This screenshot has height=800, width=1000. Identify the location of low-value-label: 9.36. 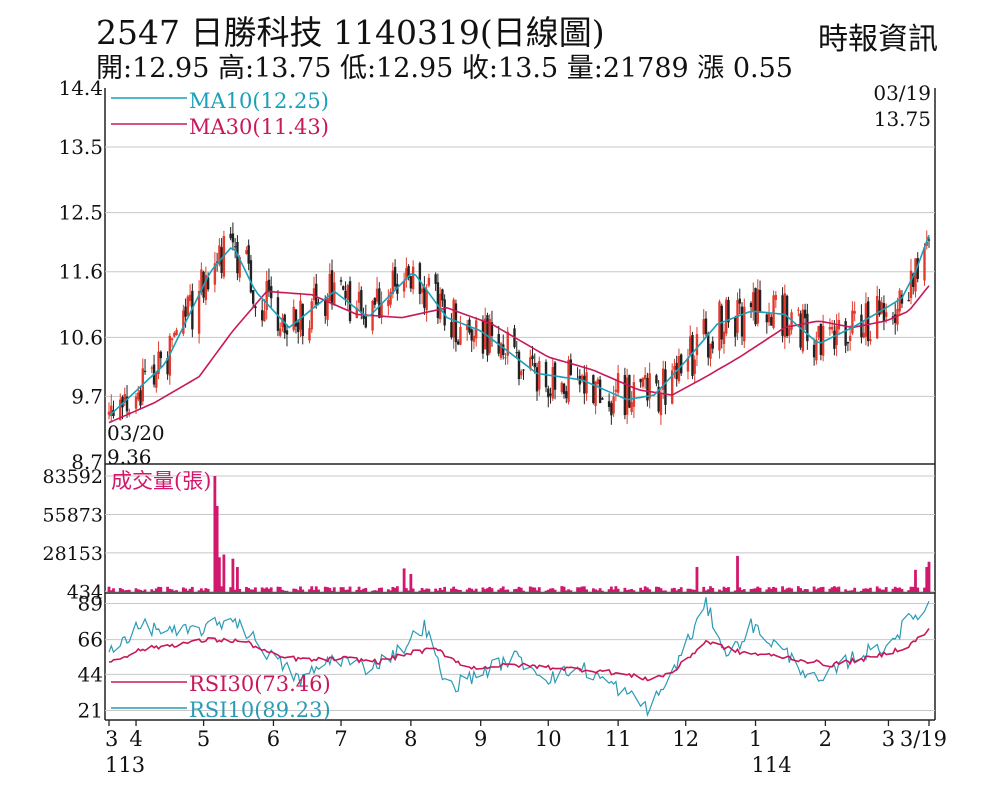
(129, 457).